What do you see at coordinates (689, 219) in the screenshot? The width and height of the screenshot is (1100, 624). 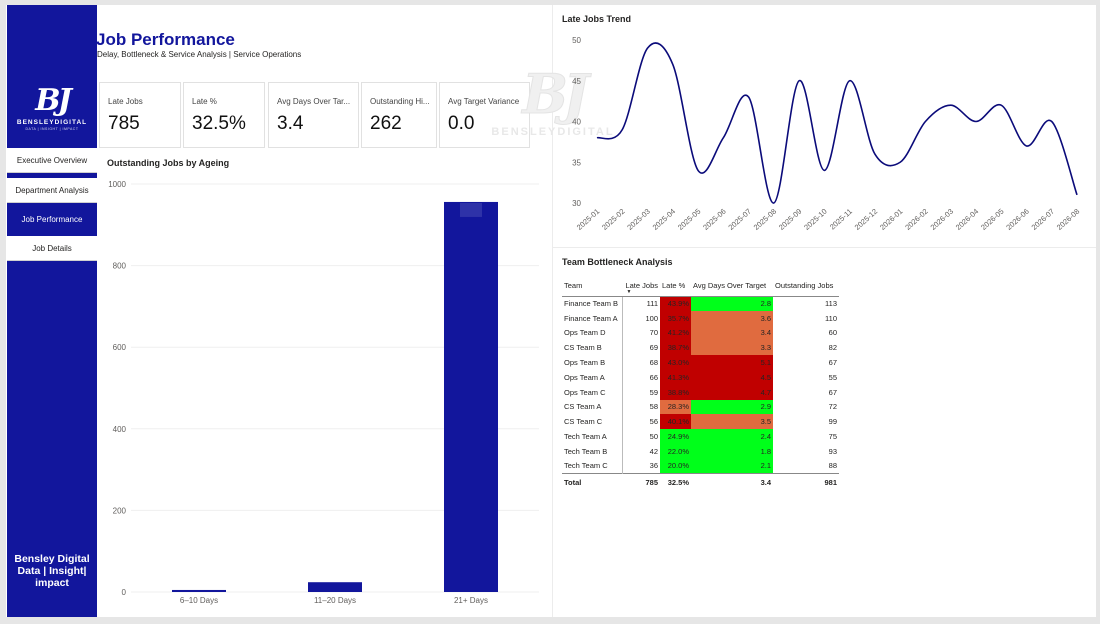 I see `x-tick-label: 2025-05` at bounding box center [689, 219].